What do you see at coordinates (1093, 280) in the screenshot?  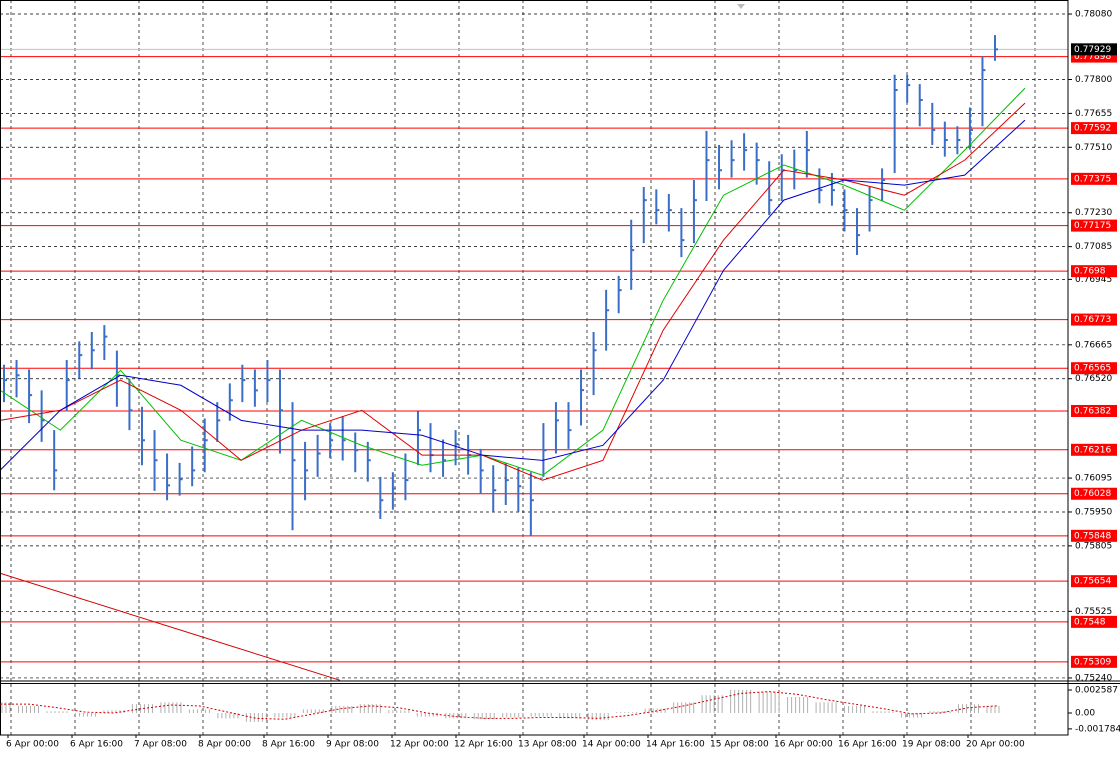 I see `y-tick-label: 0.76945` at bounding box center [1093, 280].